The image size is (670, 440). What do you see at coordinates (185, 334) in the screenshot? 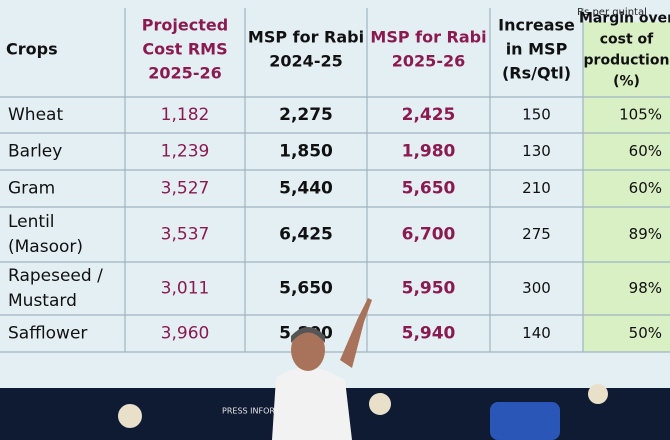
I see `table-cell: 3,960` at bounding box center [185, 334].